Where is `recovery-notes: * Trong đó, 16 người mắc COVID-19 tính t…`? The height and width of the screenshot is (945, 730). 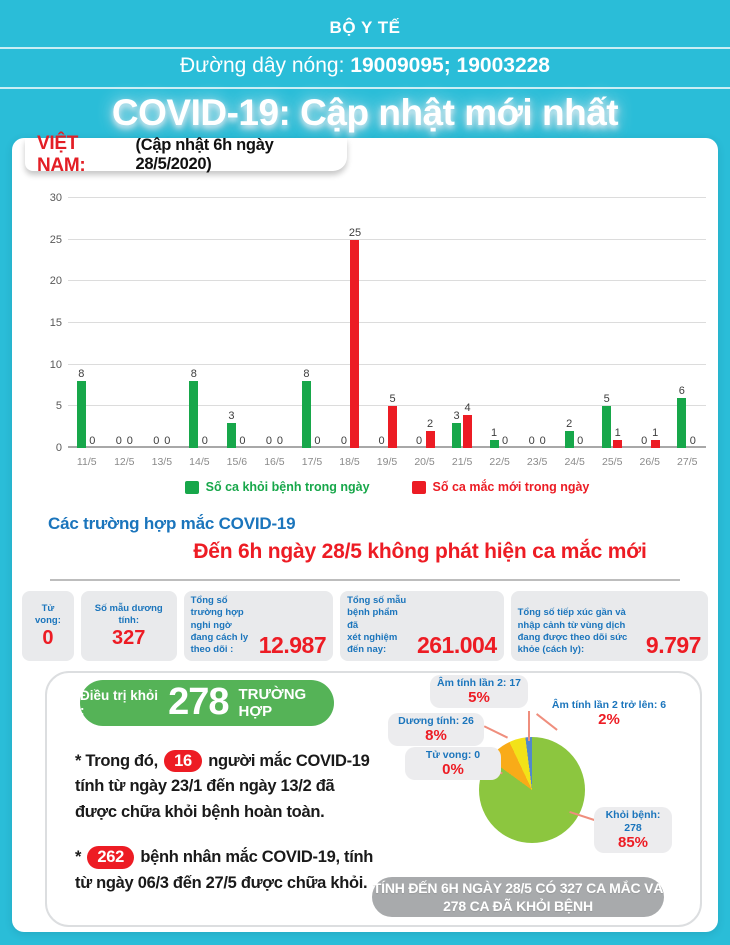 recovery-notes: * Trong đó, 16 người mắc COVID-19 tính t… is located at coordinates (226, 823).